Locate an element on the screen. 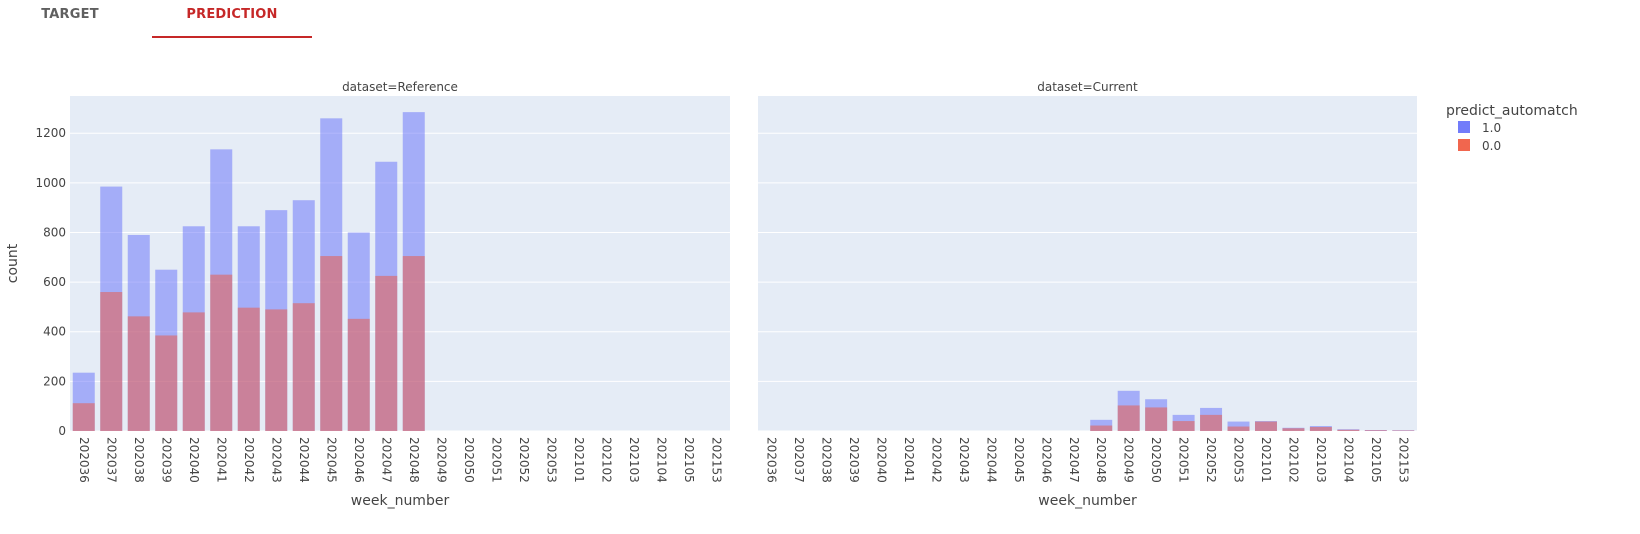  legend-title: predict_automatch is located at coordinates (1512, 111).